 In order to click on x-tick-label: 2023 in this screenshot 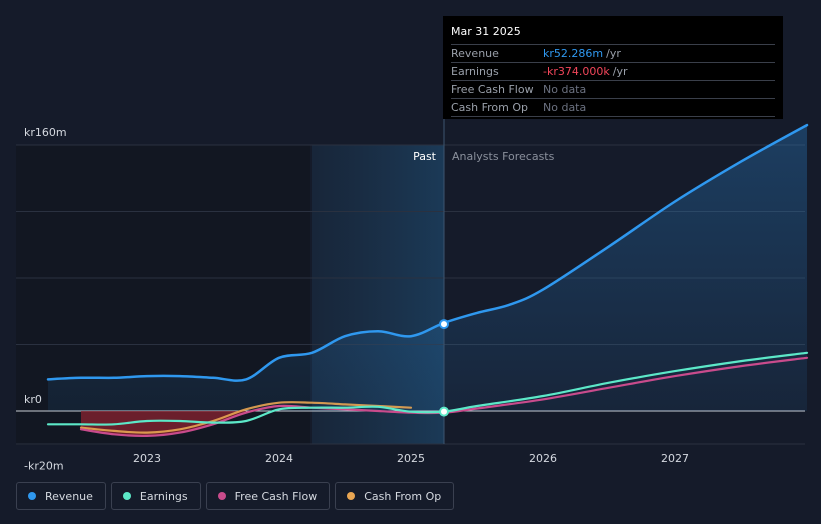, I will do `click(147, 458)`.